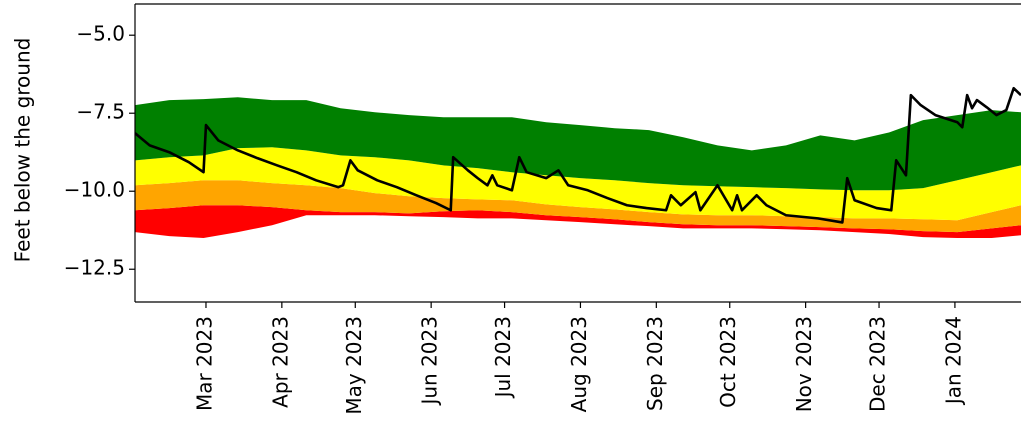 The height and width of the screenshot is (448, 1021). I want to click on x-tick-label: Jan 2024, so click(953, 361).